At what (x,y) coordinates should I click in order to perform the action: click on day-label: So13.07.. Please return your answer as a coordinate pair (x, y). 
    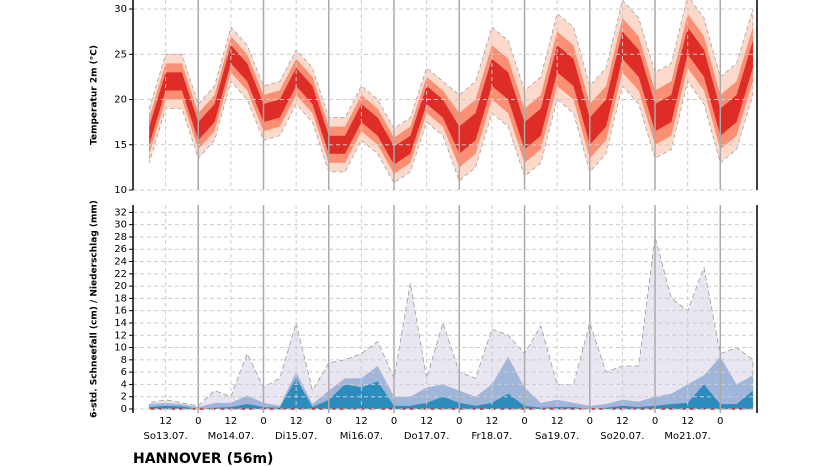
    Looking at the image, I should click on (165, 436).